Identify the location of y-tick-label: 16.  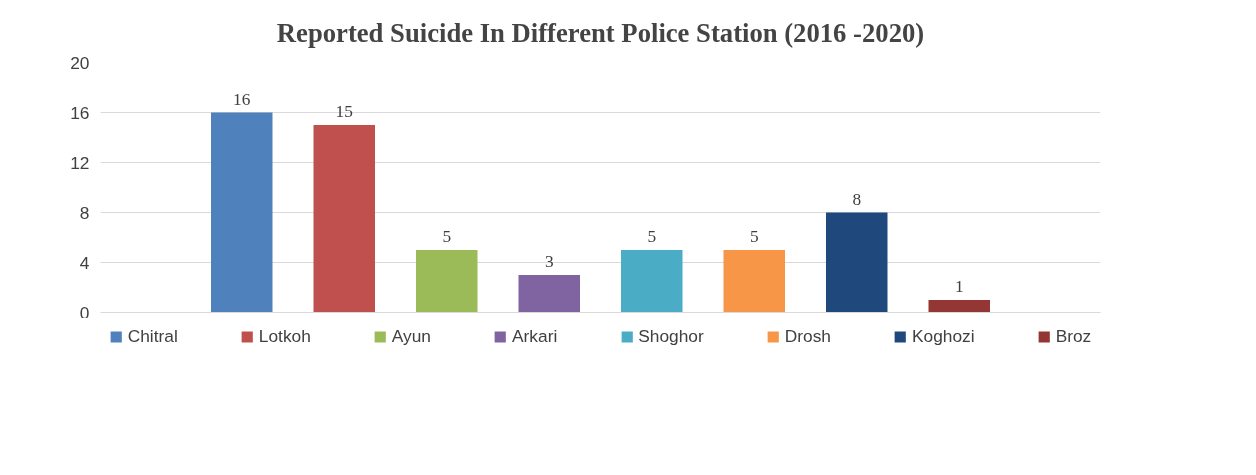
(80, 112).